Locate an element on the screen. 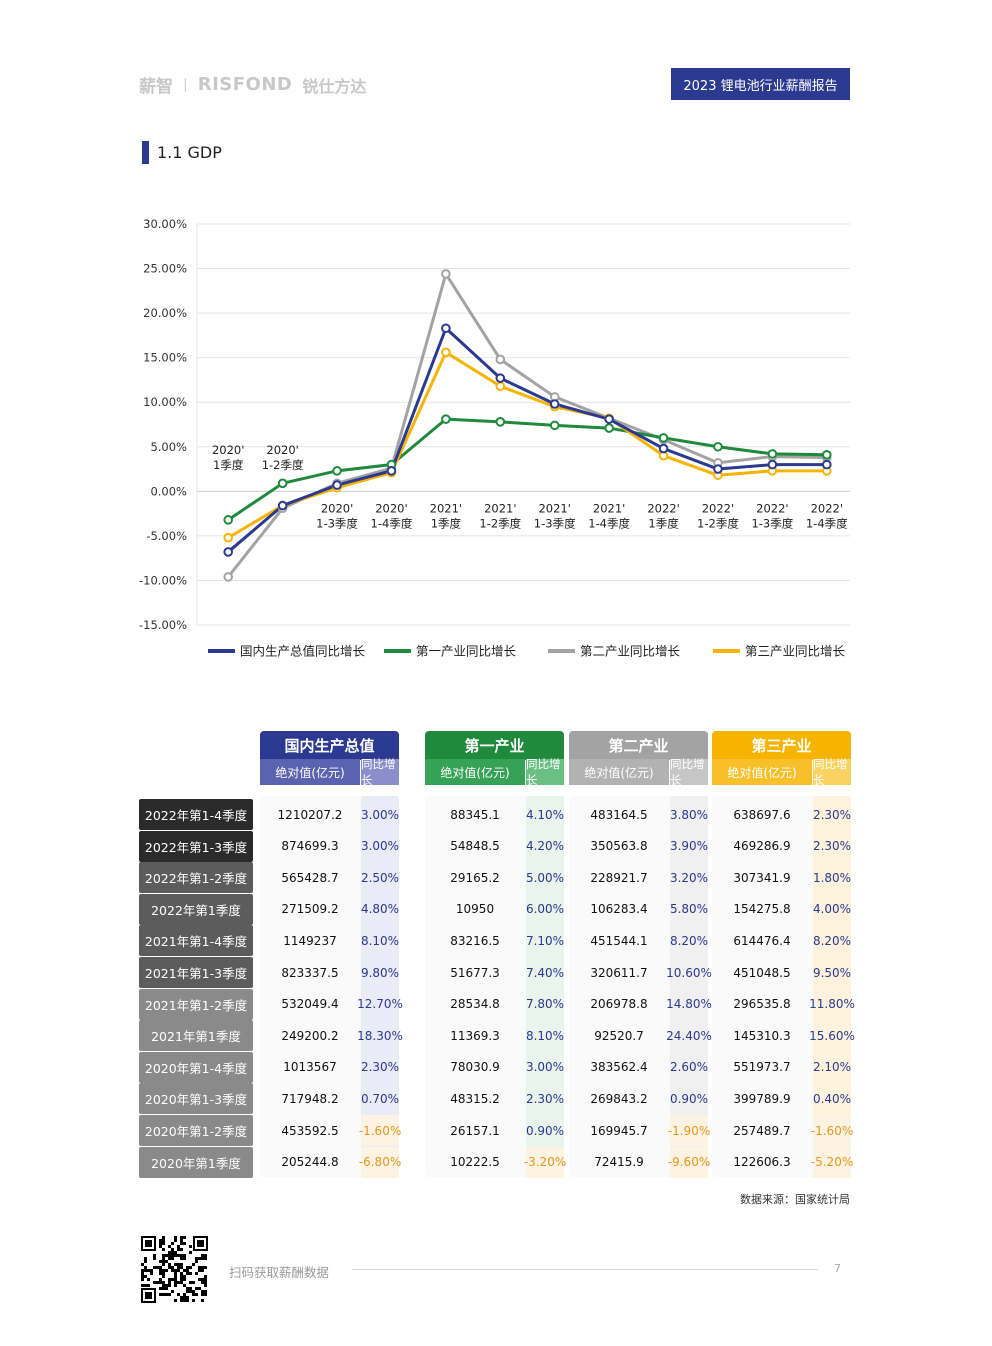  abs-value-cell: 638697.6 is located at coordinates (762, 814).